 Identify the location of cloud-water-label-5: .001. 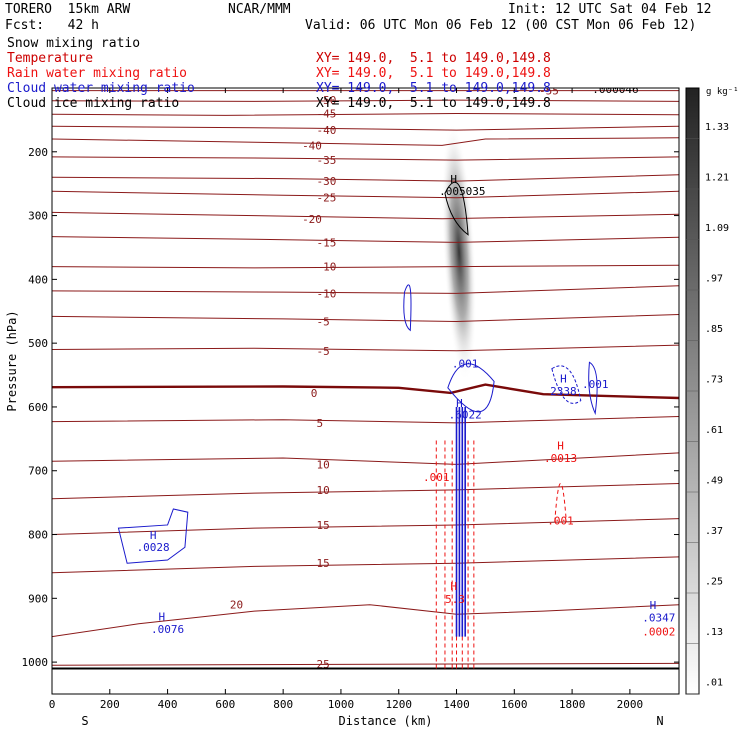
(595, 384).